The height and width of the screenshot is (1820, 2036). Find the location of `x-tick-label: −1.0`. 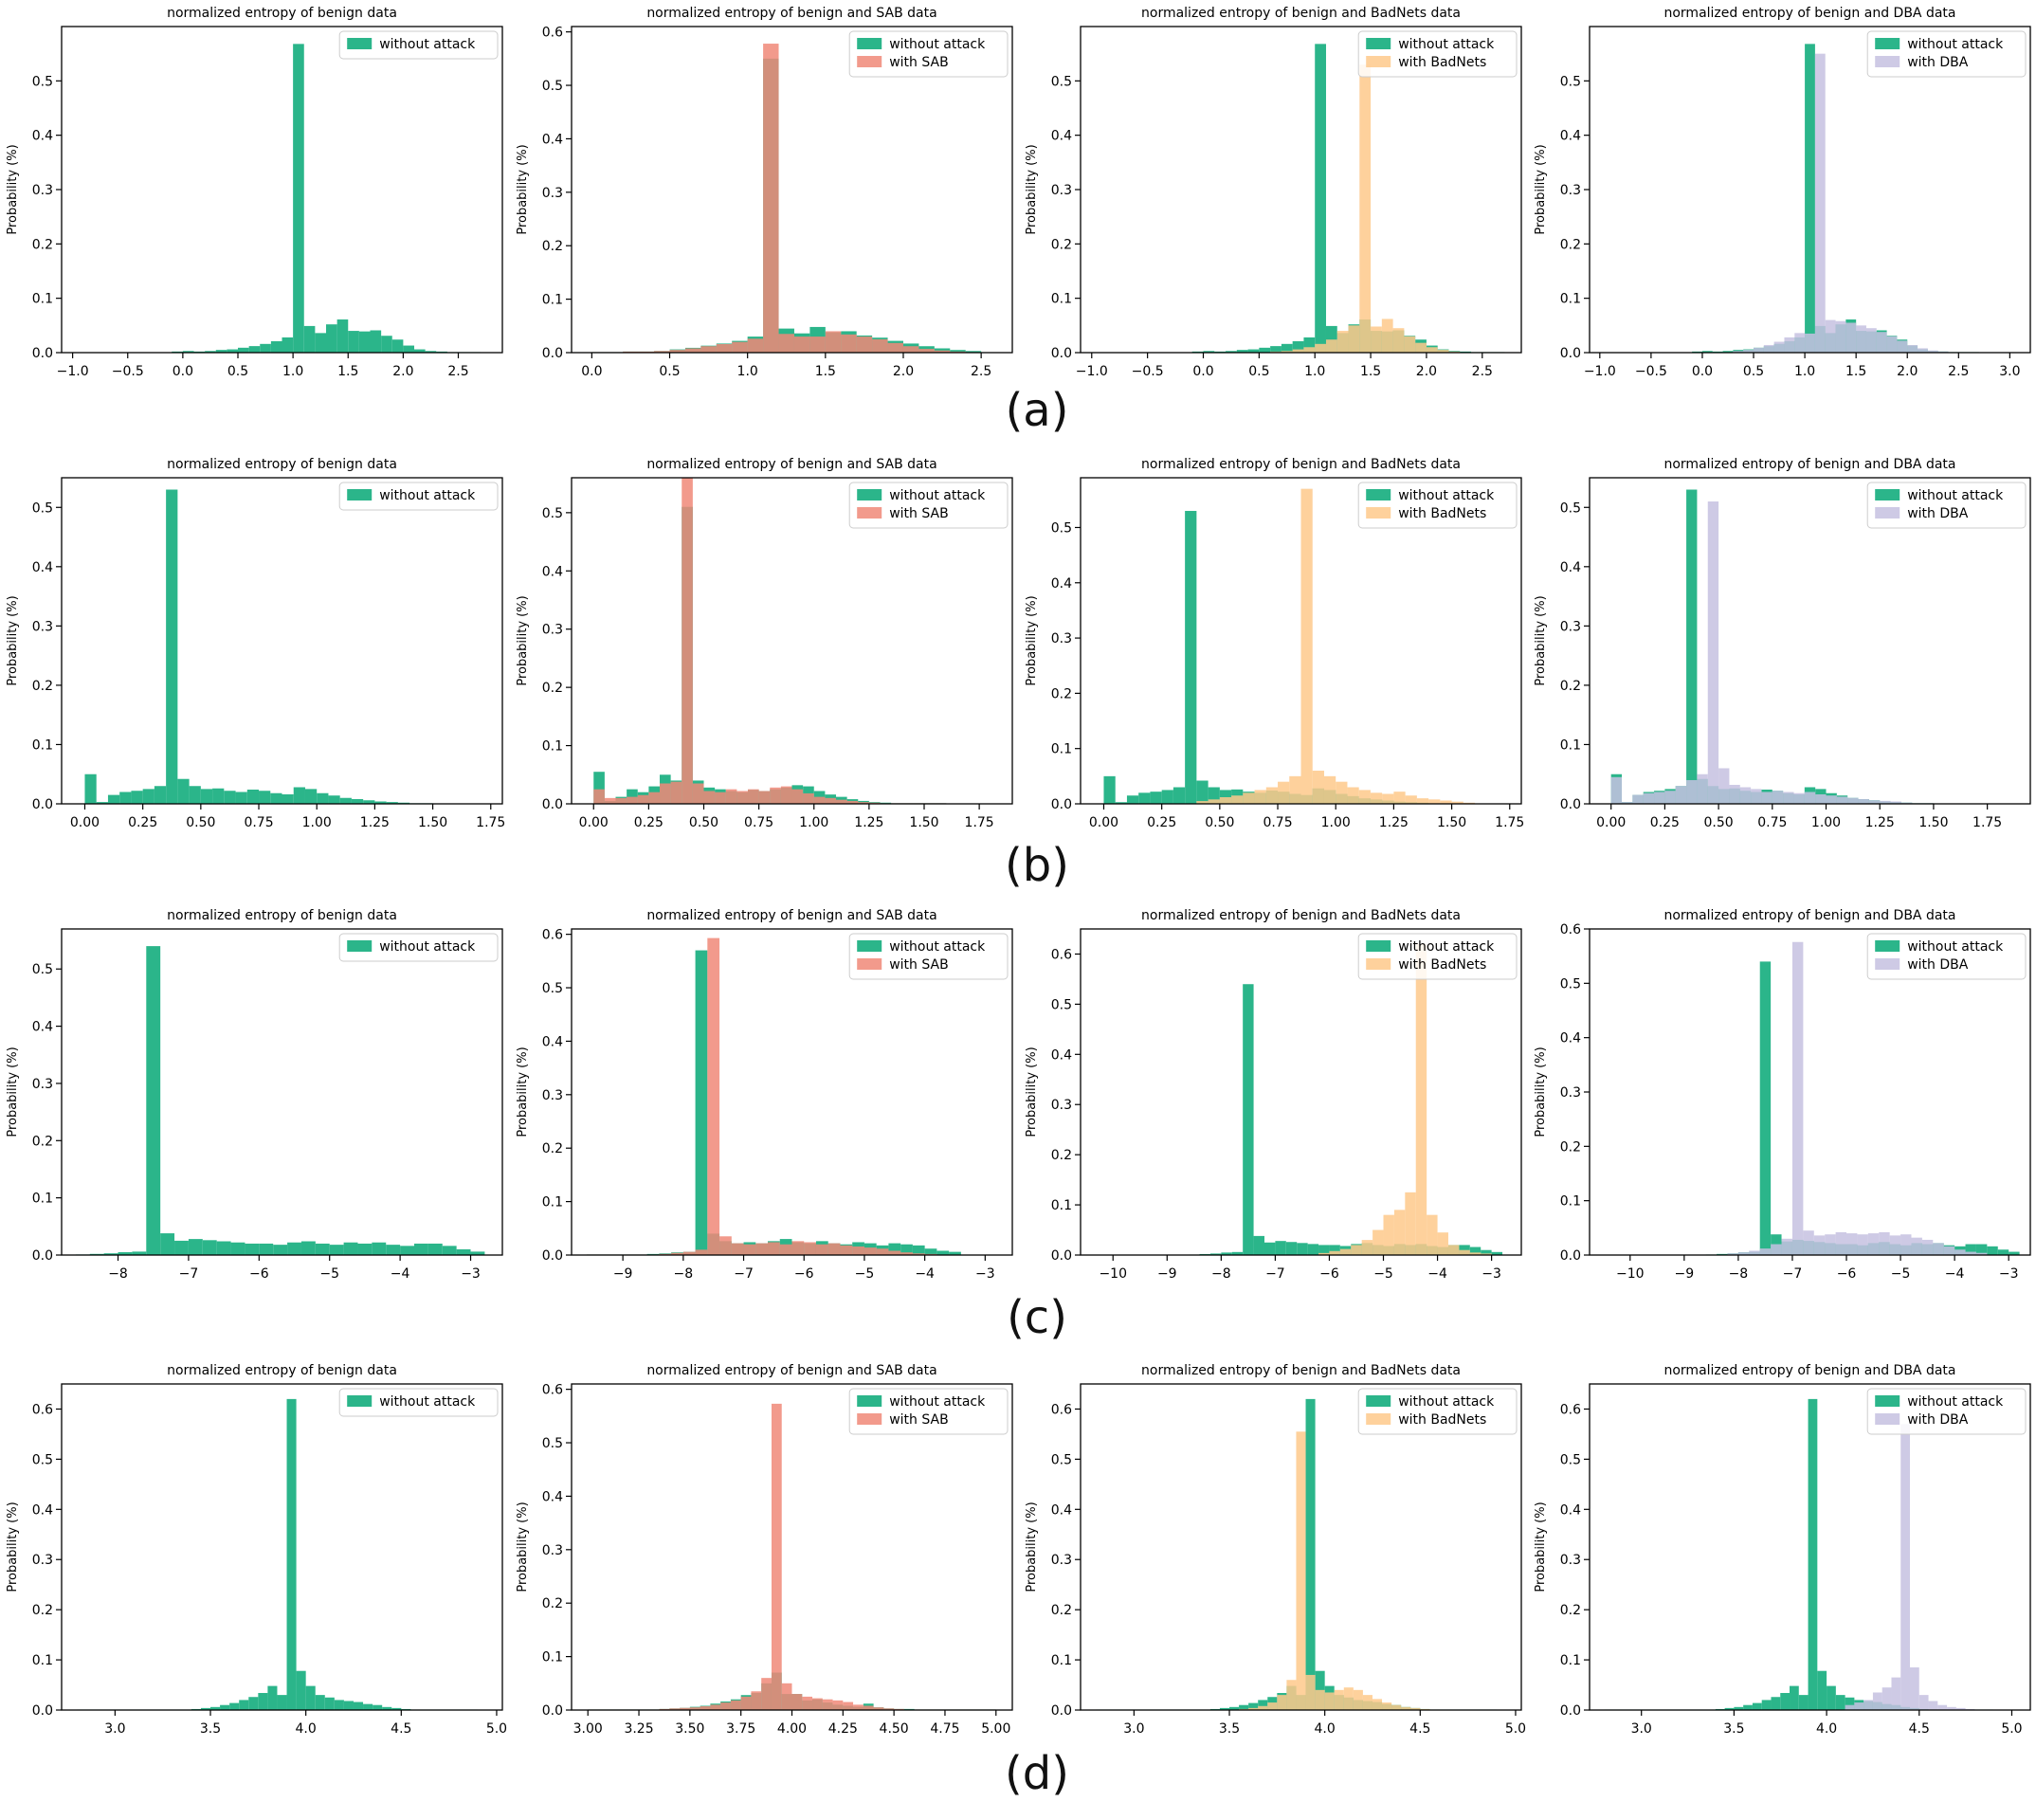

x-tick-label: −1.0 is located at coordinates (1092, 371).